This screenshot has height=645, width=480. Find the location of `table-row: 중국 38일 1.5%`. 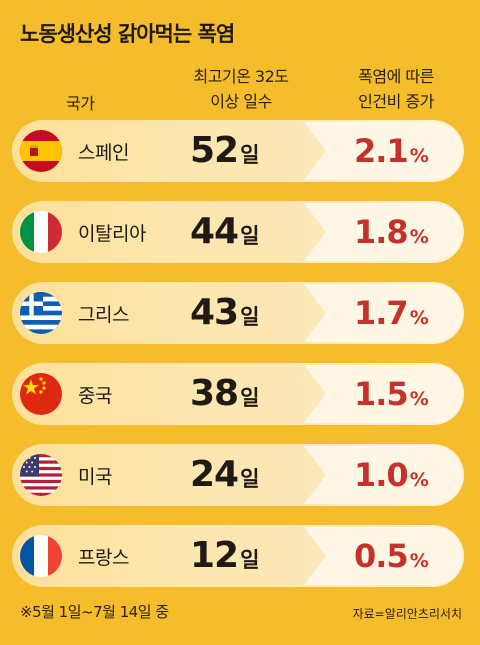

table-row: 중국 38일 1.5% is located at coordinates (240, 394).